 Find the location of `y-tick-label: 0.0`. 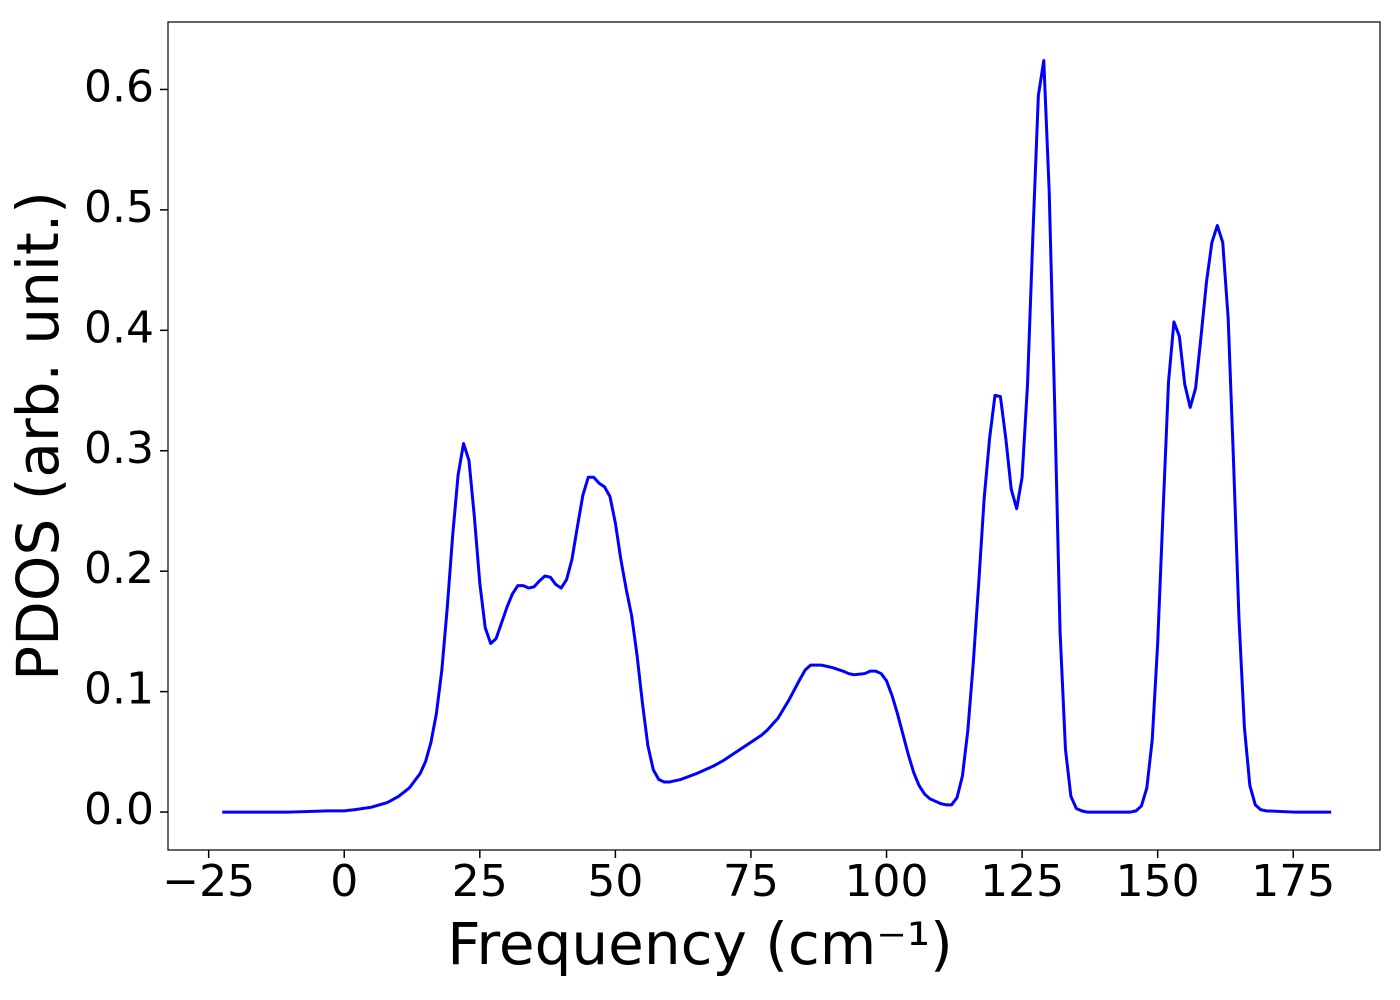

y-tick-label: 0.0 is located at coordinates (119, 809).